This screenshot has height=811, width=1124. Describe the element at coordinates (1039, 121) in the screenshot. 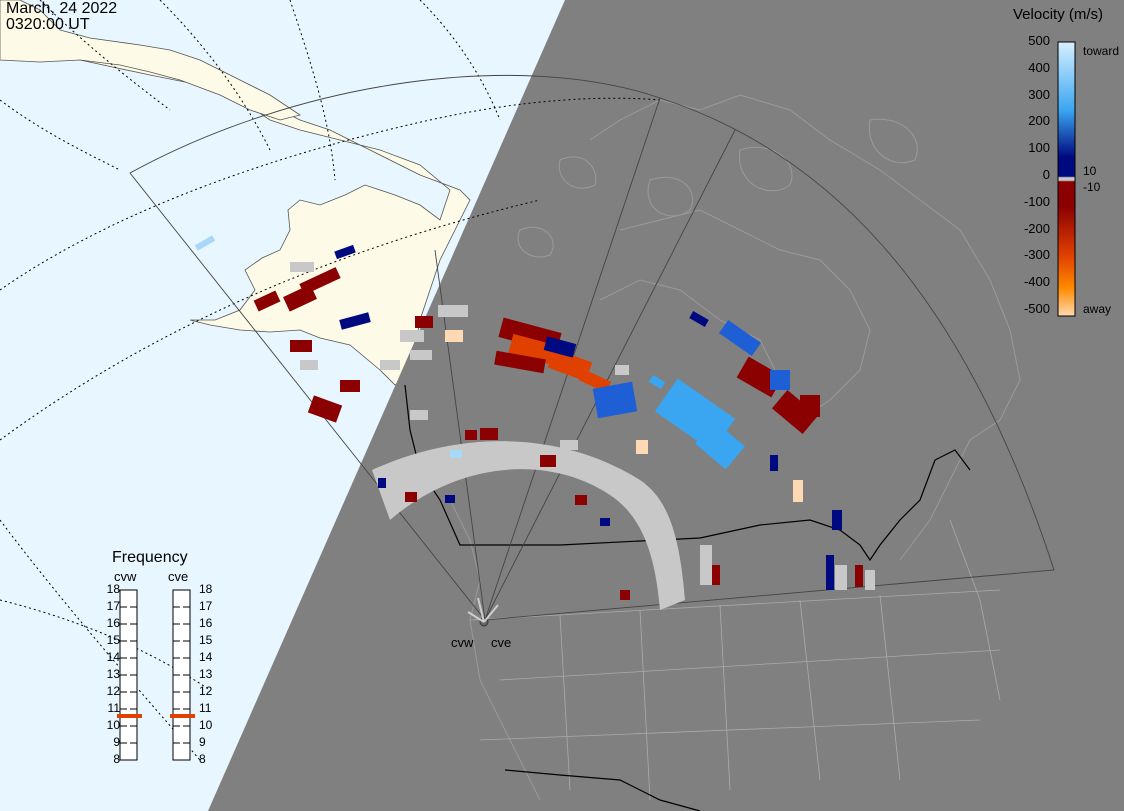

I see `colorbar-tick-label: 200` at that location.